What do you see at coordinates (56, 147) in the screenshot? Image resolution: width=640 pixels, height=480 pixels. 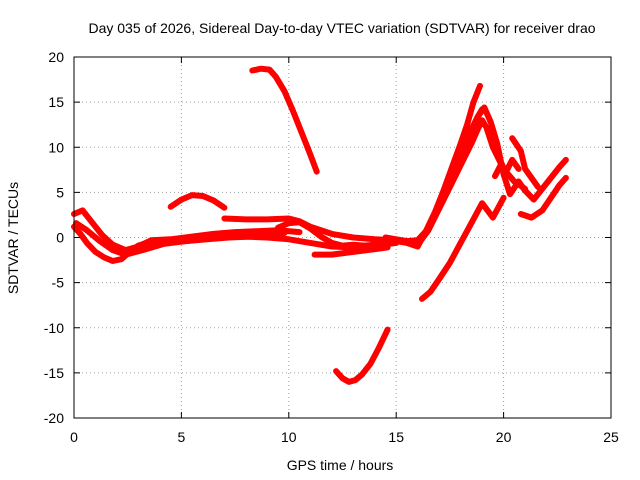 I see `y-tick-label: 10` at bounding box center [56, 147].